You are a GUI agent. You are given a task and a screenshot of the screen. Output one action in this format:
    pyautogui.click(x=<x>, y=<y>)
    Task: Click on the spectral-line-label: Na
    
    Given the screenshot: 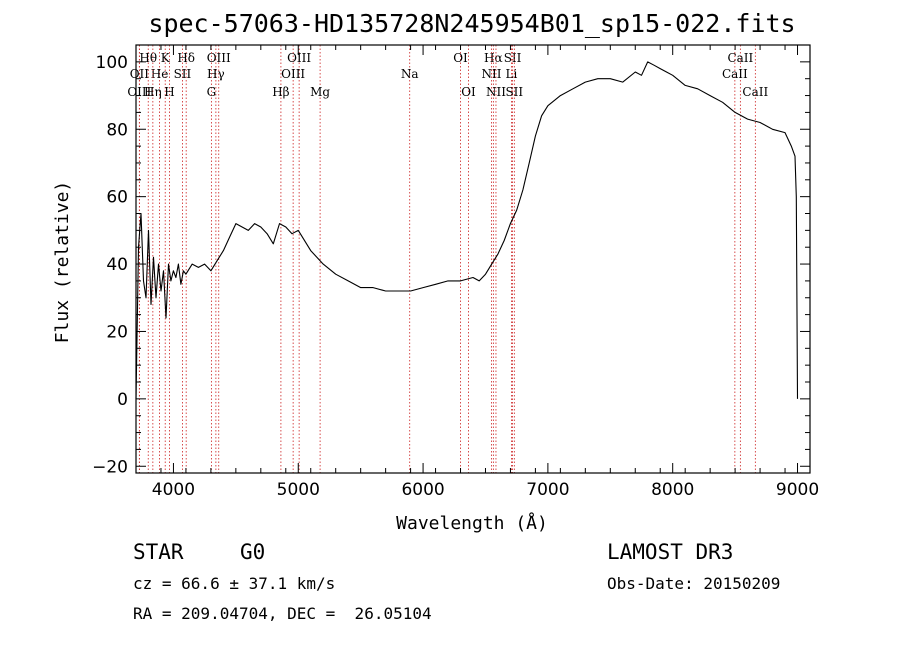 What is the action you would take?
    pyautogui.click(x=410, y=74)
    